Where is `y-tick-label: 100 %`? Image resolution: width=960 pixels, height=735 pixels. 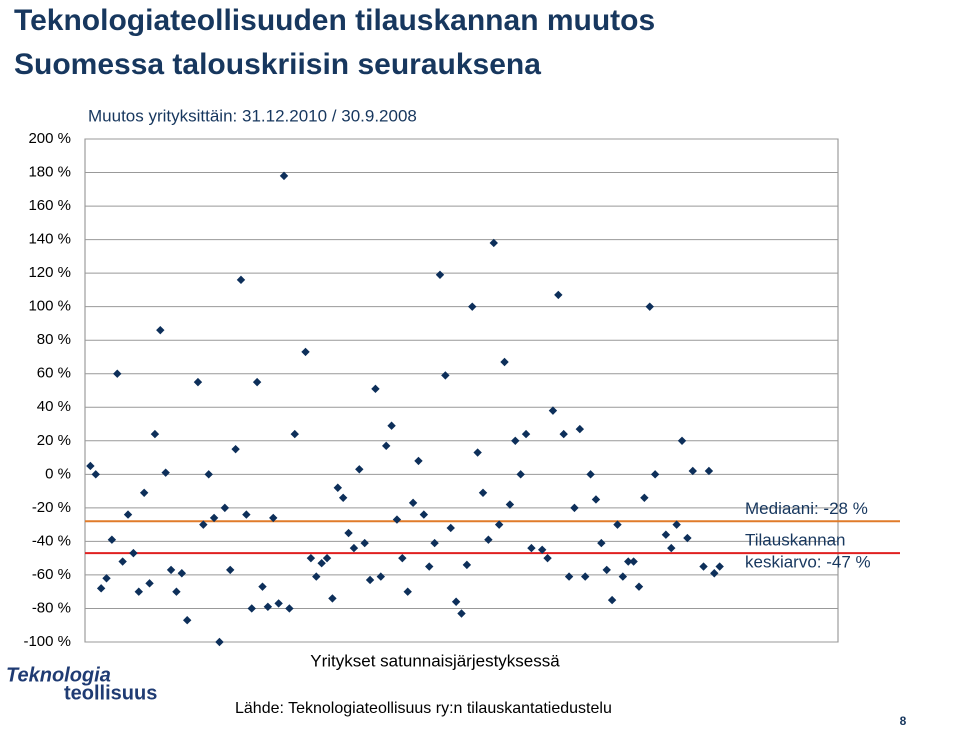
y-tick-label: 100 % is located at coordinates (49, 306).